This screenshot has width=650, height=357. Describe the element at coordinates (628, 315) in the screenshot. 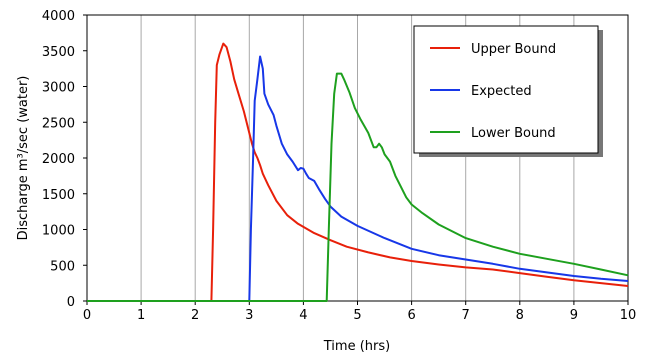

I see `x-tick-label: 10` at that location.